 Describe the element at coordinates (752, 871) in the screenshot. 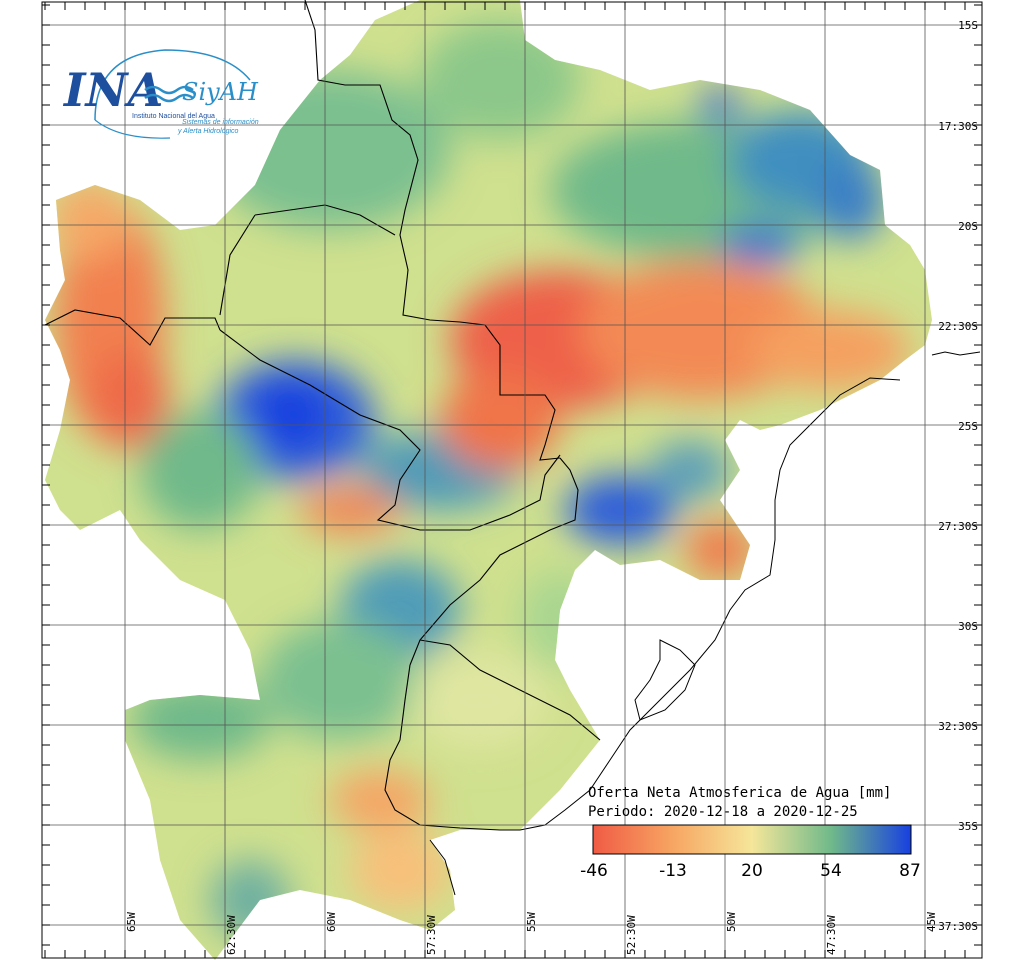

I see `legend-tick: 20` at that location.